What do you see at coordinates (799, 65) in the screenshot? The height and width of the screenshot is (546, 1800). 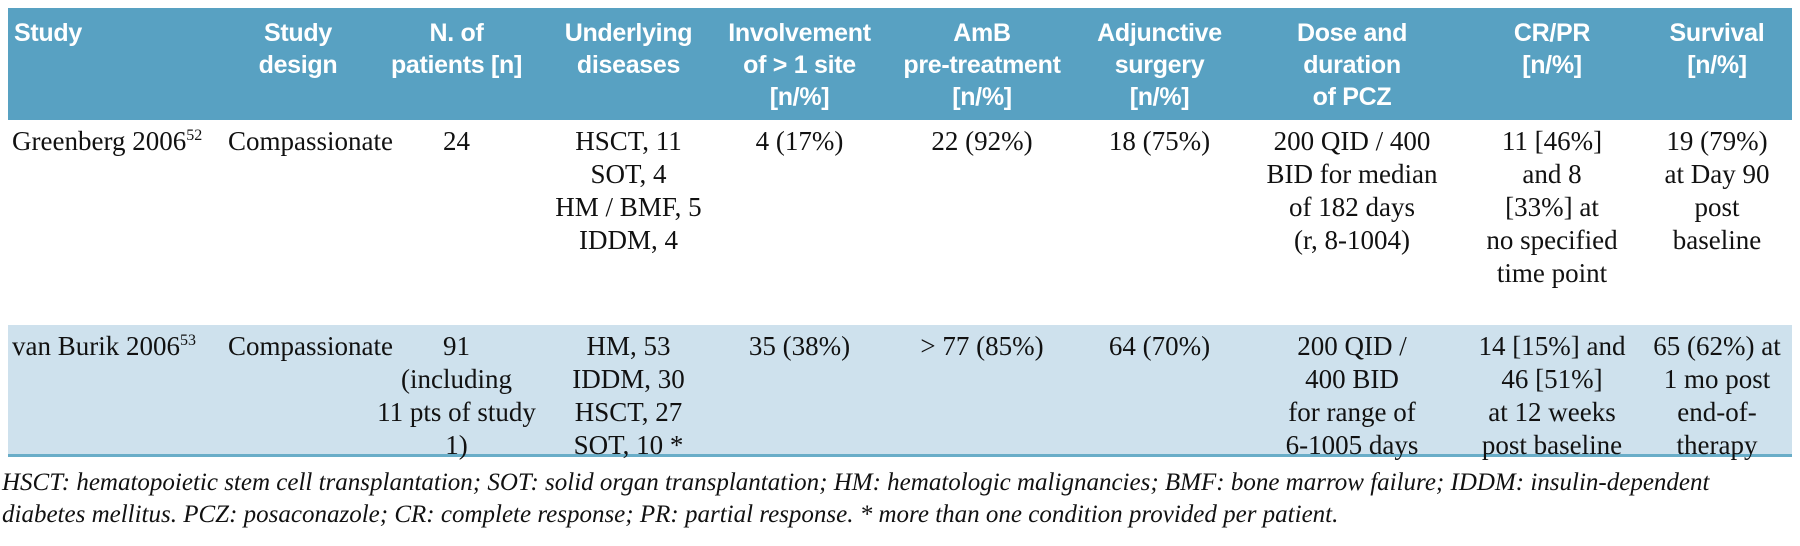 I see `header-cell: Involvement of > 1 site [n/%]` at bounding box center [799, 65].